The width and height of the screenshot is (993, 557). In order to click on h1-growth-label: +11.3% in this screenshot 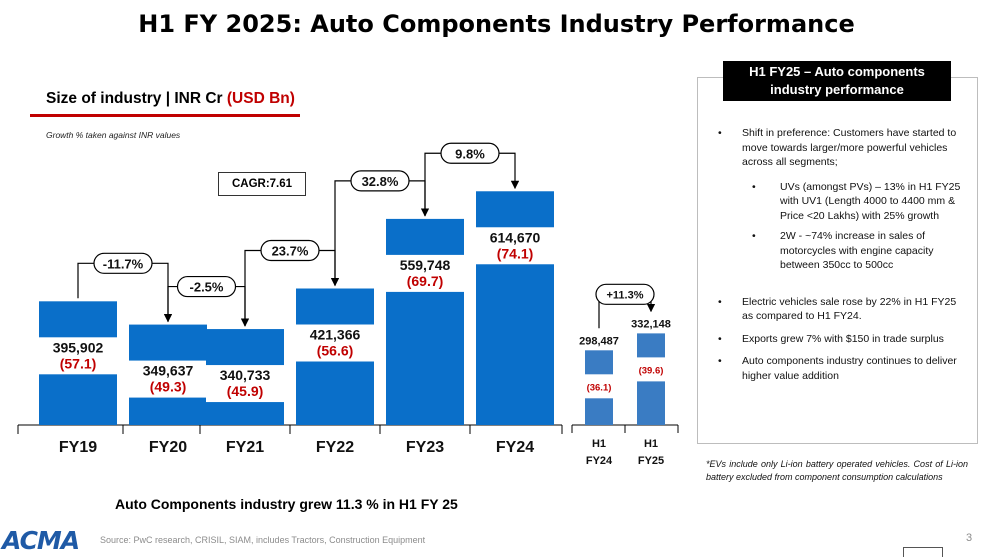, I will do `click(624, 295)`.